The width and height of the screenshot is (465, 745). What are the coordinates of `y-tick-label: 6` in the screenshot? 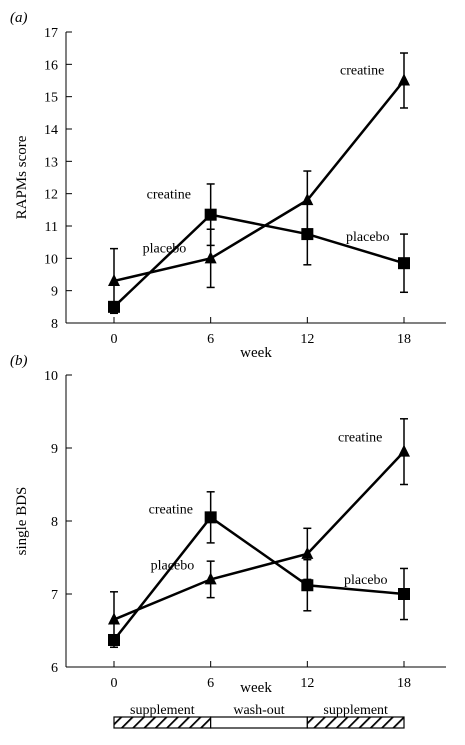 It's located at (54, 668).